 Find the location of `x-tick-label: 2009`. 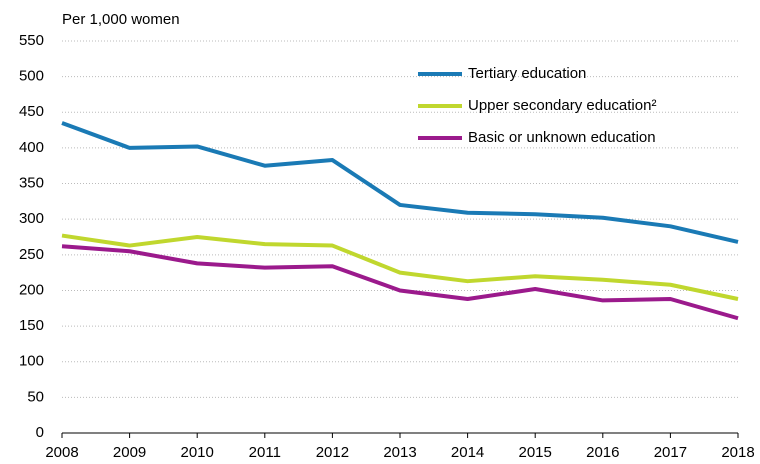

x-tick-label: 2009 is located at coordinates (129, 452).